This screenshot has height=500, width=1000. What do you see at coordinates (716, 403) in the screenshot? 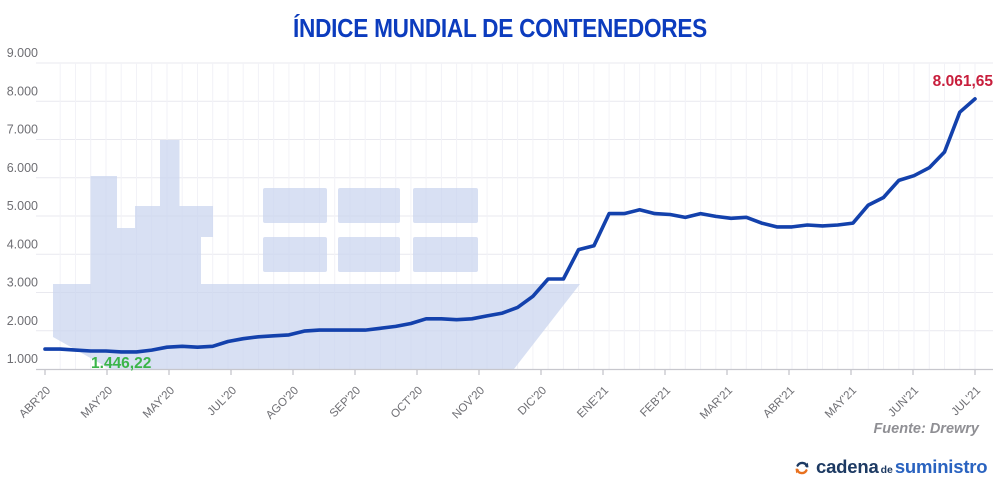
I see `x-tick-label: MAR'21` at bounding box center [716, 403].